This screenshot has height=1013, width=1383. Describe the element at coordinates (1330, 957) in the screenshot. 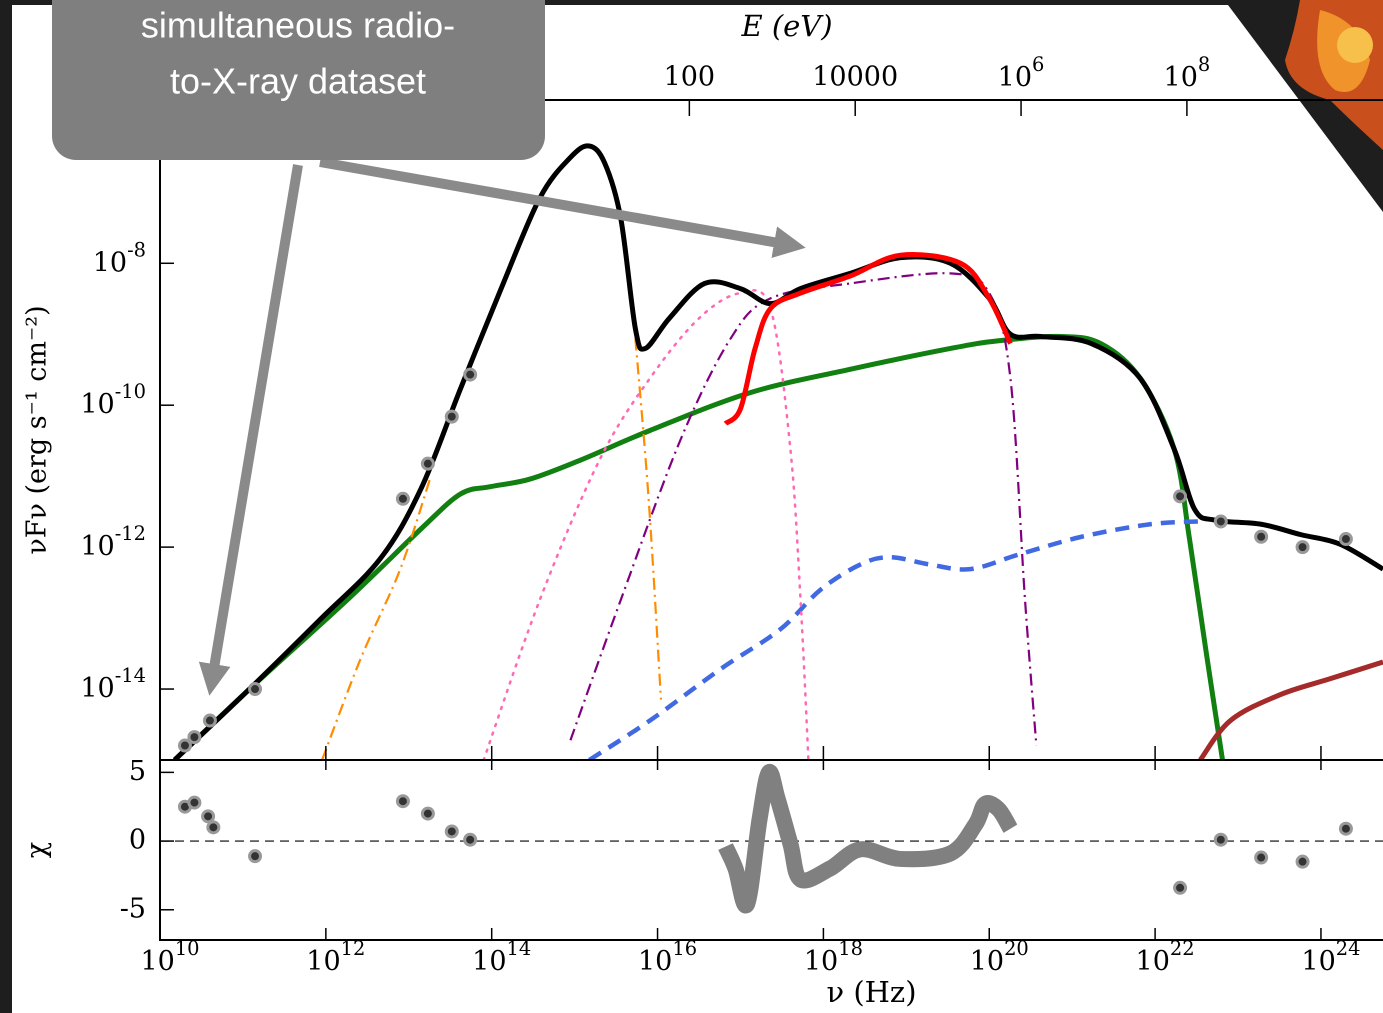

I see `x-tick-label: 10²⁴` at that location.